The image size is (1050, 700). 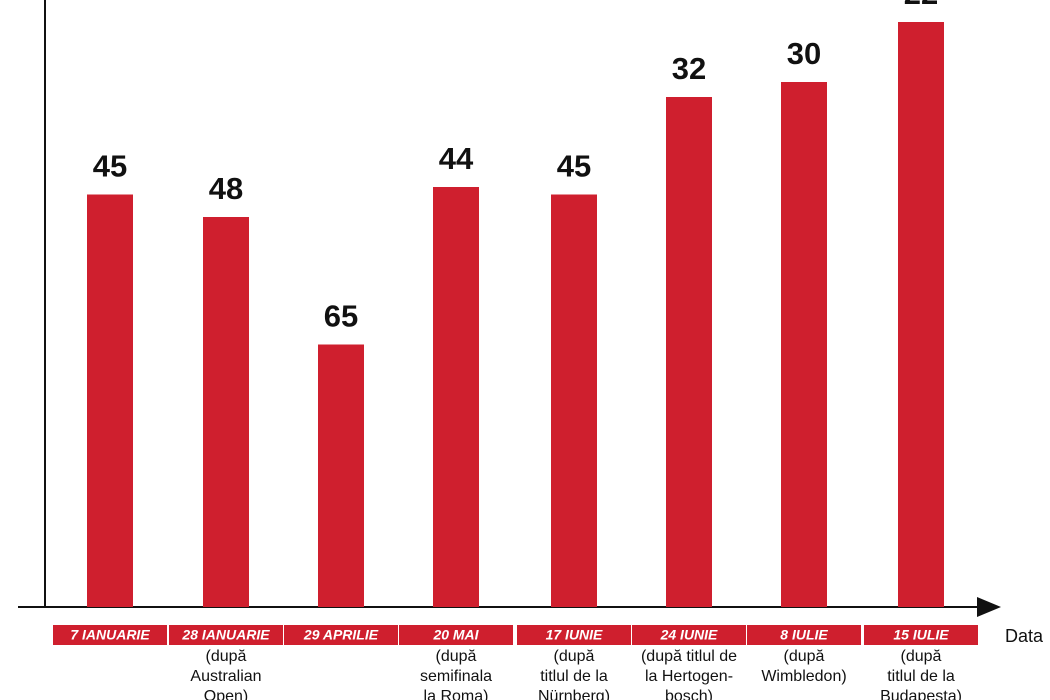 I want to click on x-tick-label: 17 IUNIE, so click(x=574, y=635).